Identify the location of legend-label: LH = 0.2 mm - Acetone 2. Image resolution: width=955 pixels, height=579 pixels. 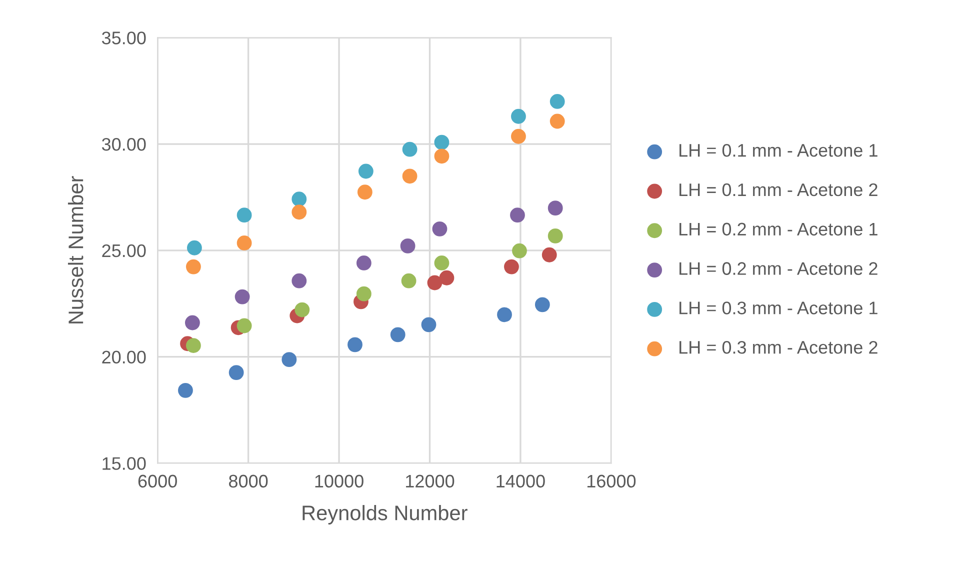
(779, 268).